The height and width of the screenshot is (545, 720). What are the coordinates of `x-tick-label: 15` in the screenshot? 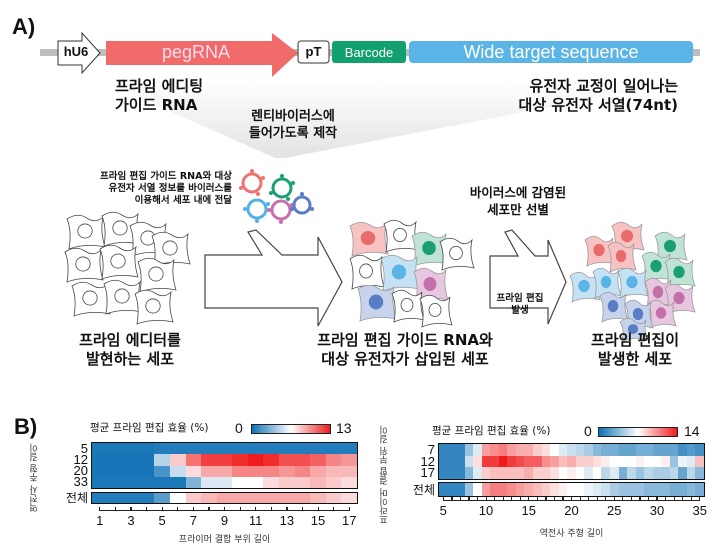 It's located at (318, 520).